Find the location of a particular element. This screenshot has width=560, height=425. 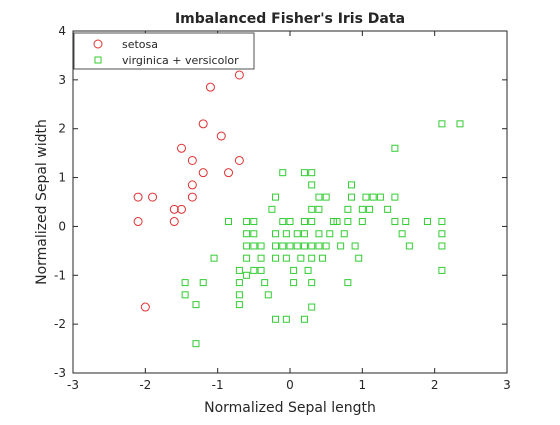

y-axis-label: Normalized Sepal width is located at coordinates (42, 202).